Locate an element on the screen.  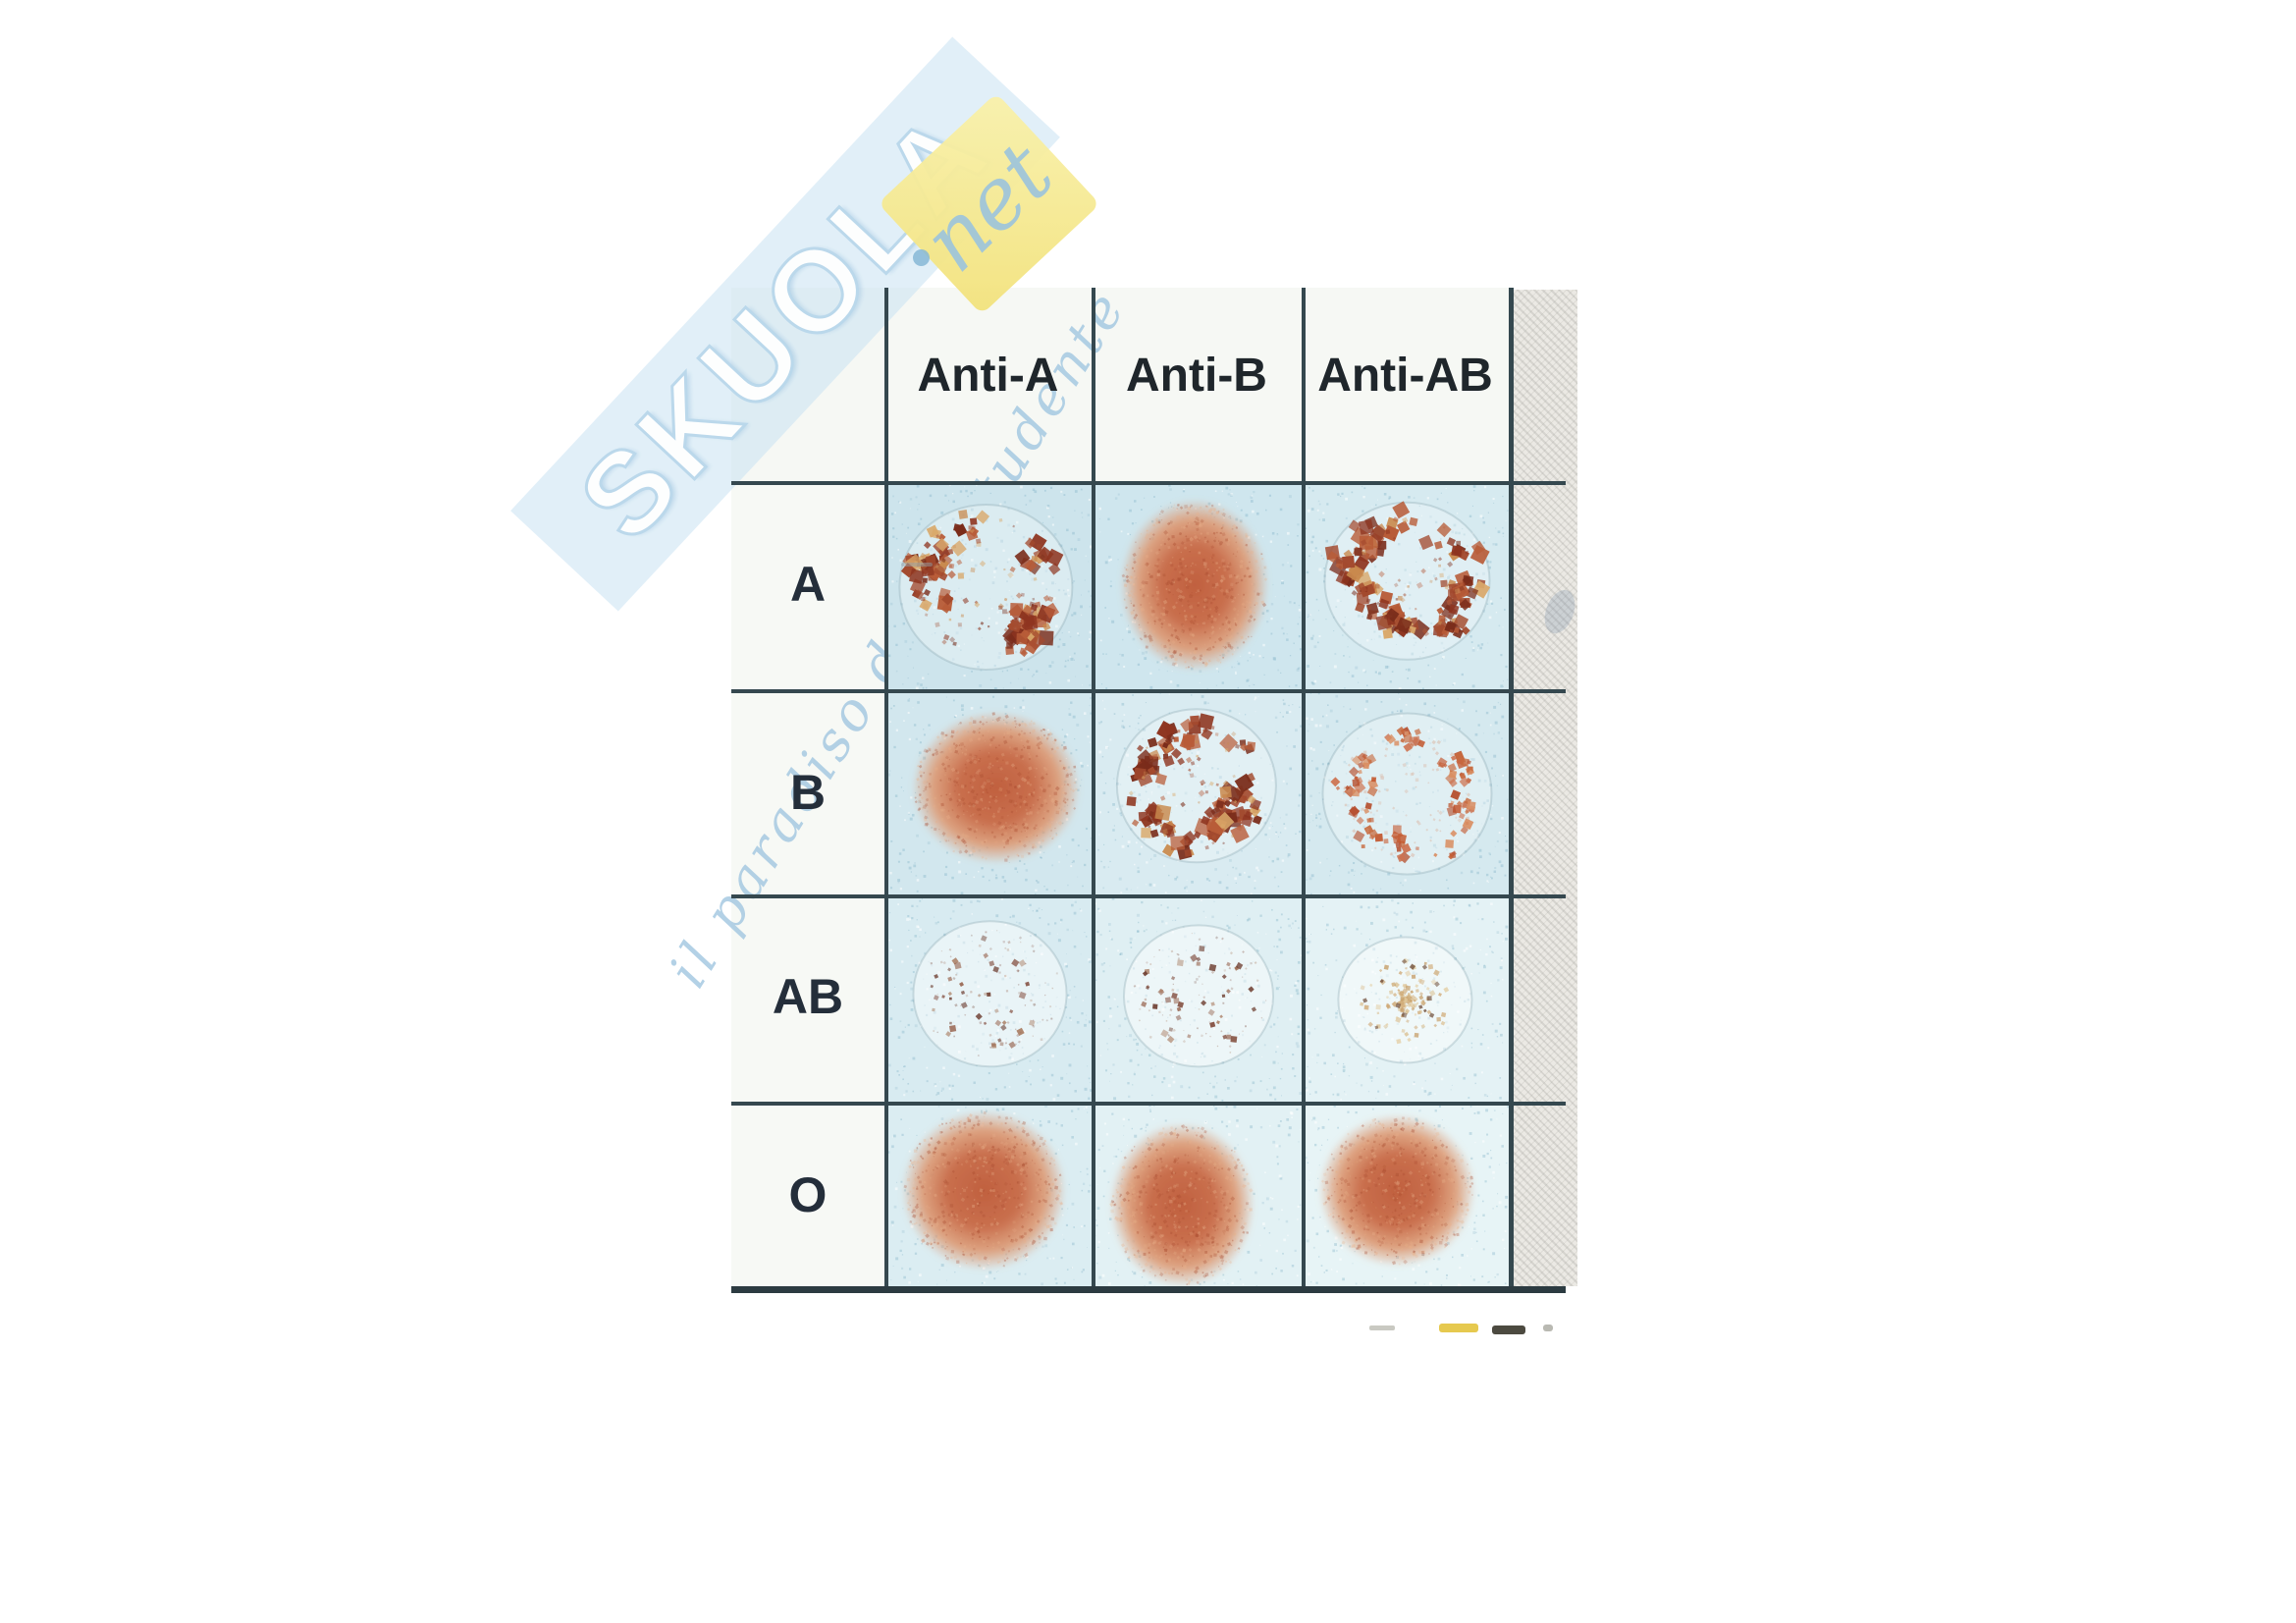
scan-mark-dot is located at coordinates (1548, 1328).